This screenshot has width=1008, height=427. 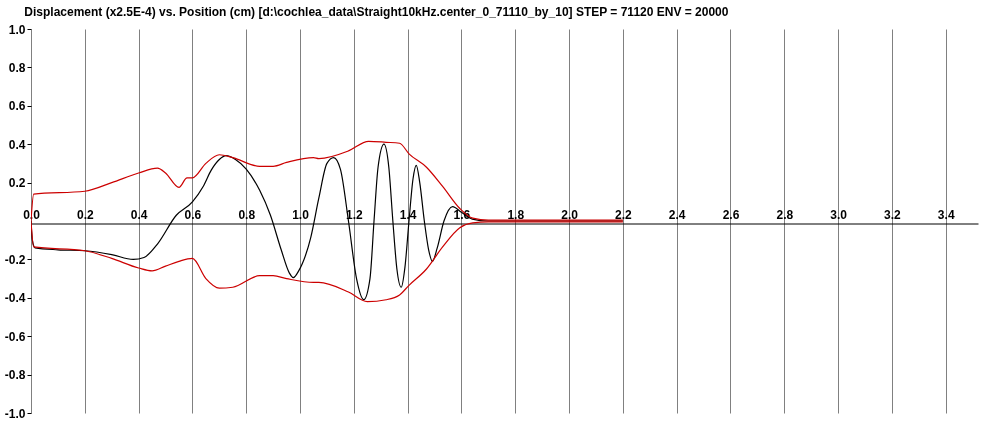 What do you see at coordinates (624, 215) in the screenshot?
I see `x-tick-label: 2.2` at bounding box center [624, 215].